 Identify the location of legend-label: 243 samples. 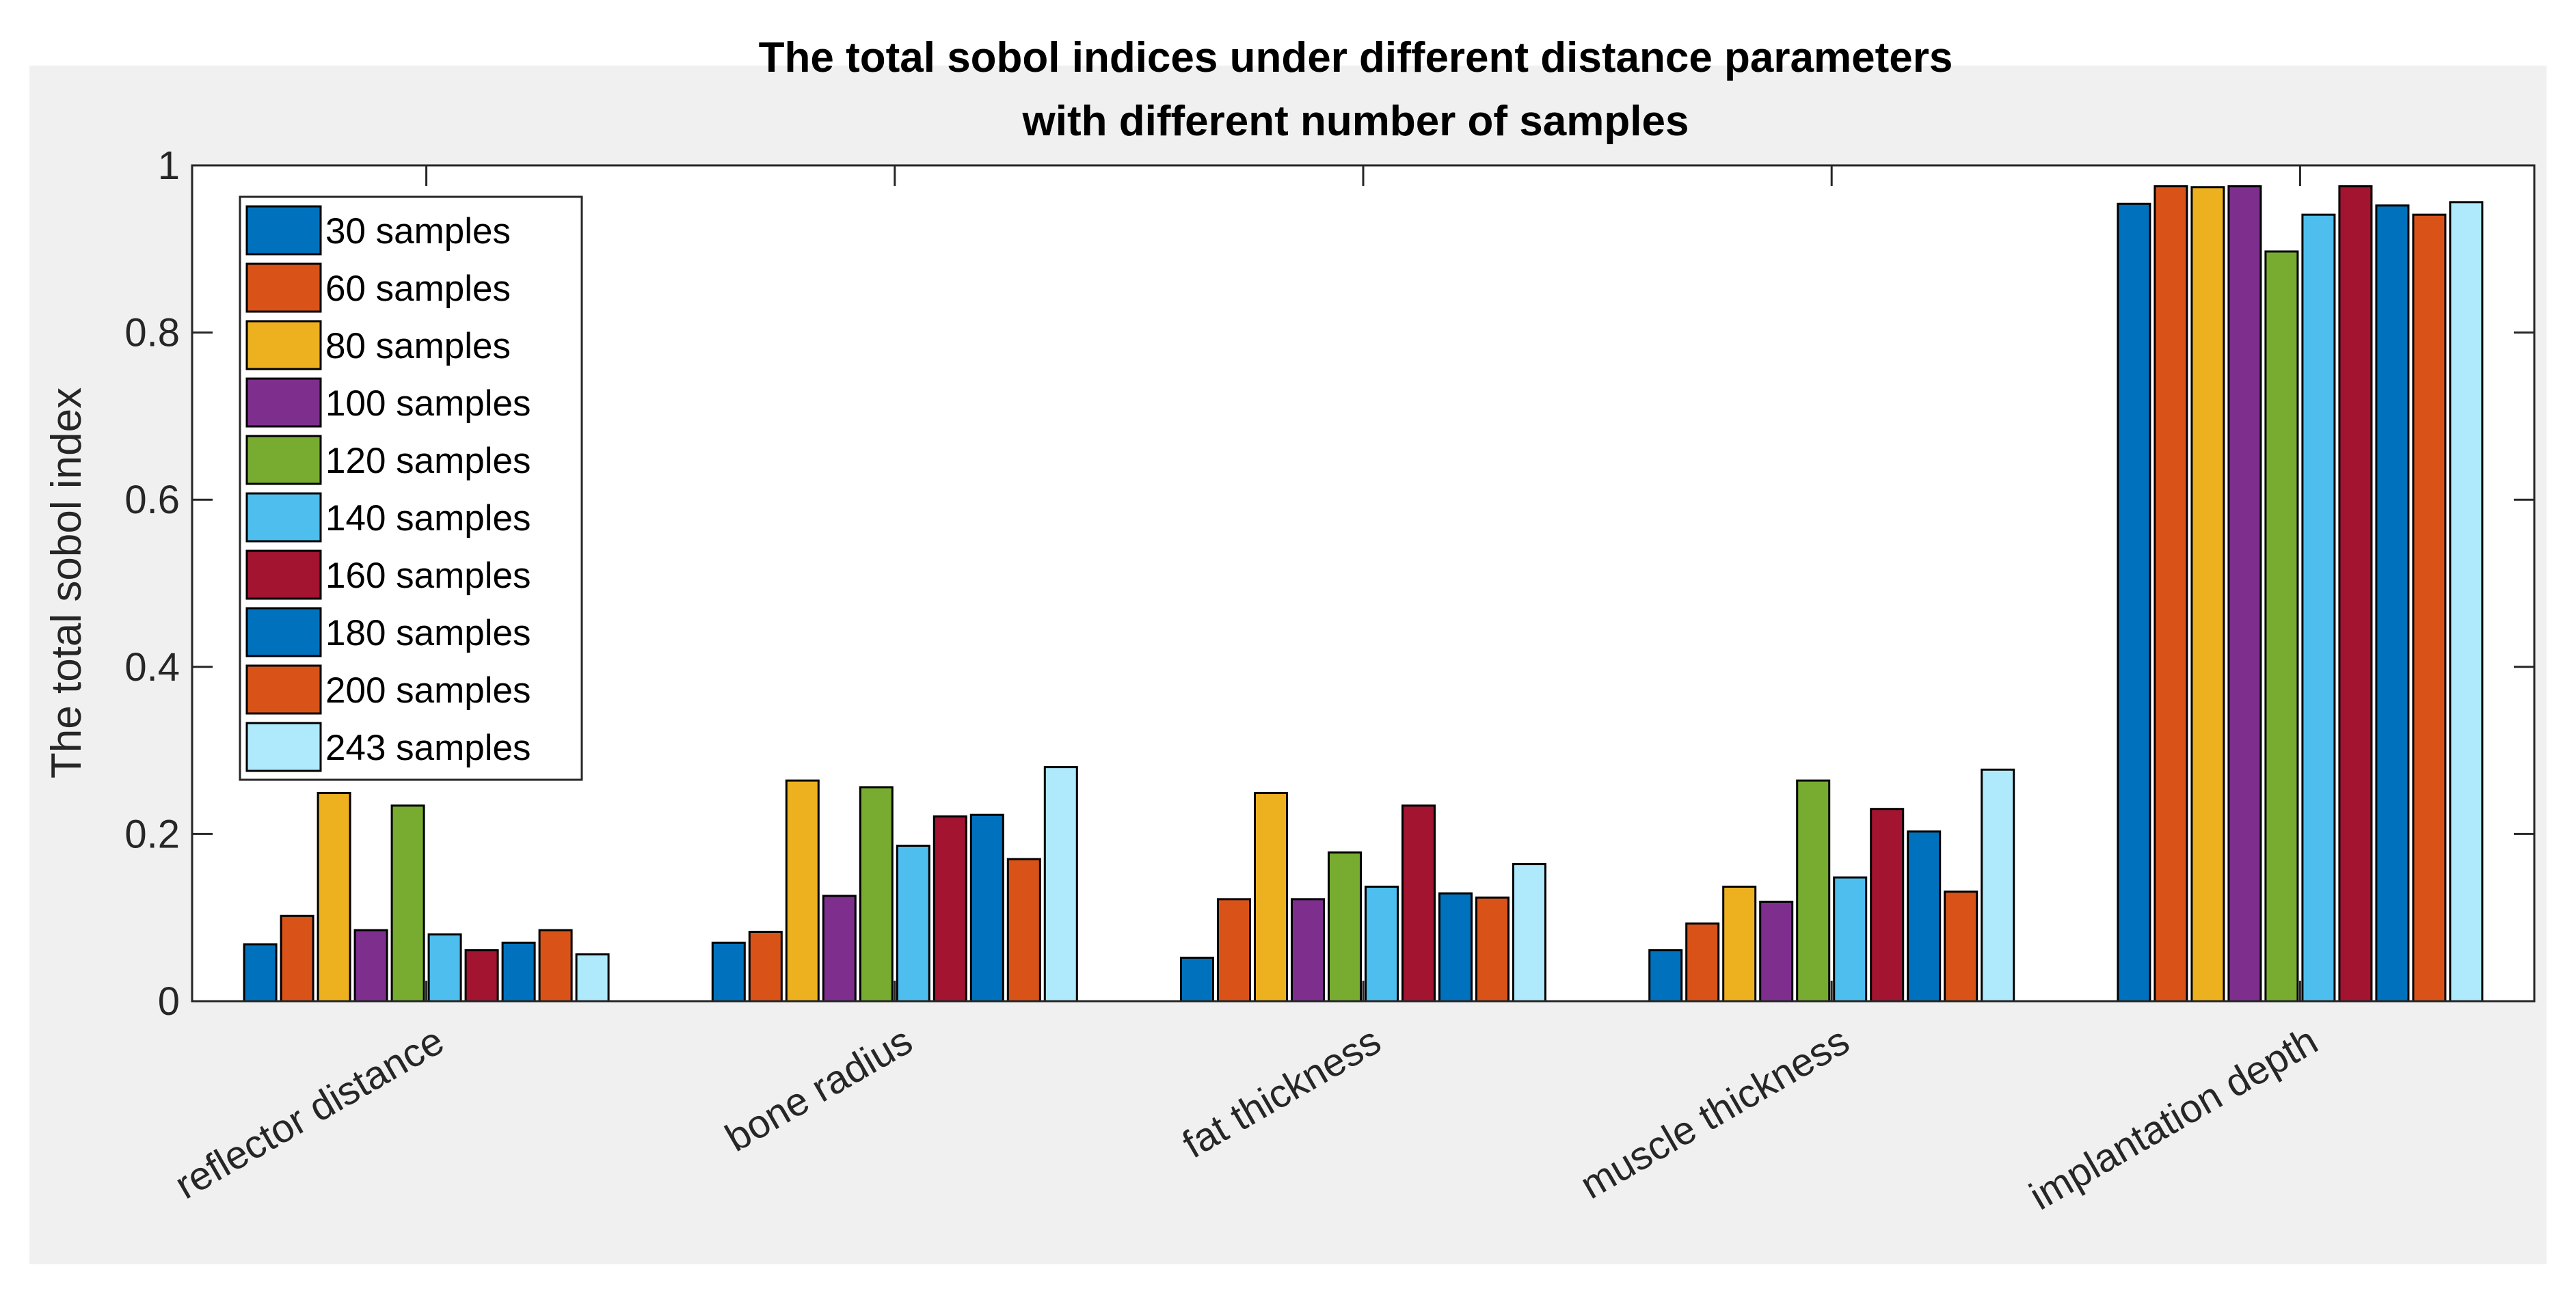
(428, 748).